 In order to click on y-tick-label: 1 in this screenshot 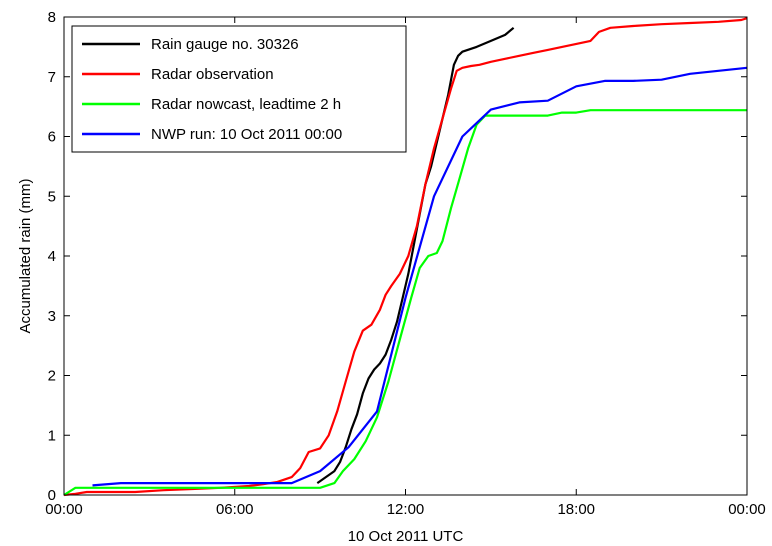, I will do `click(52, 435)`.